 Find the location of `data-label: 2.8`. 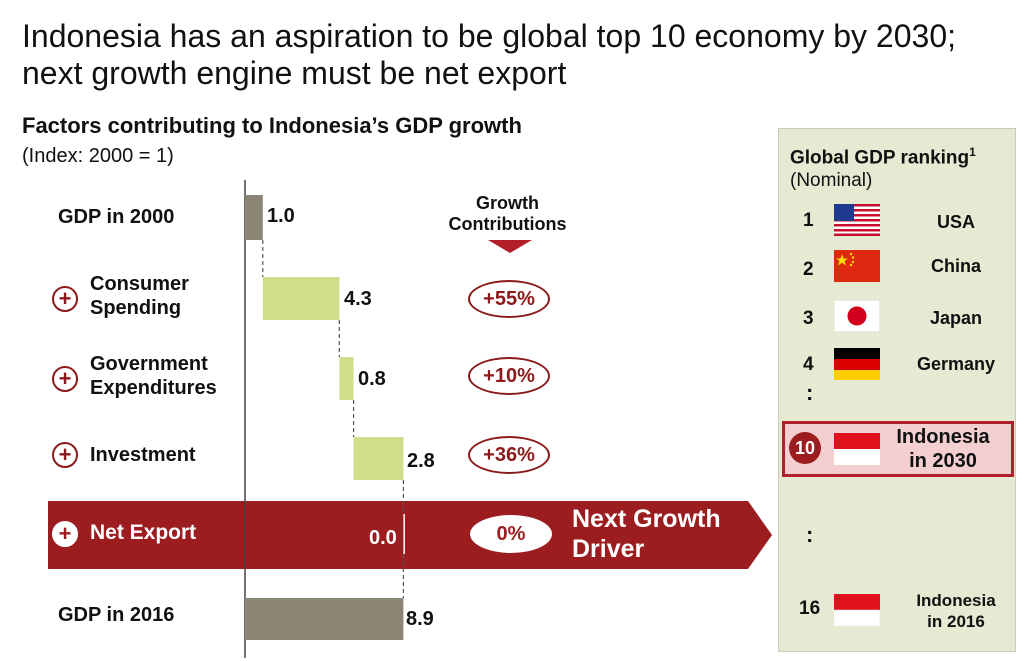

data-label: 2.8 is located at coordinates (421, 461).